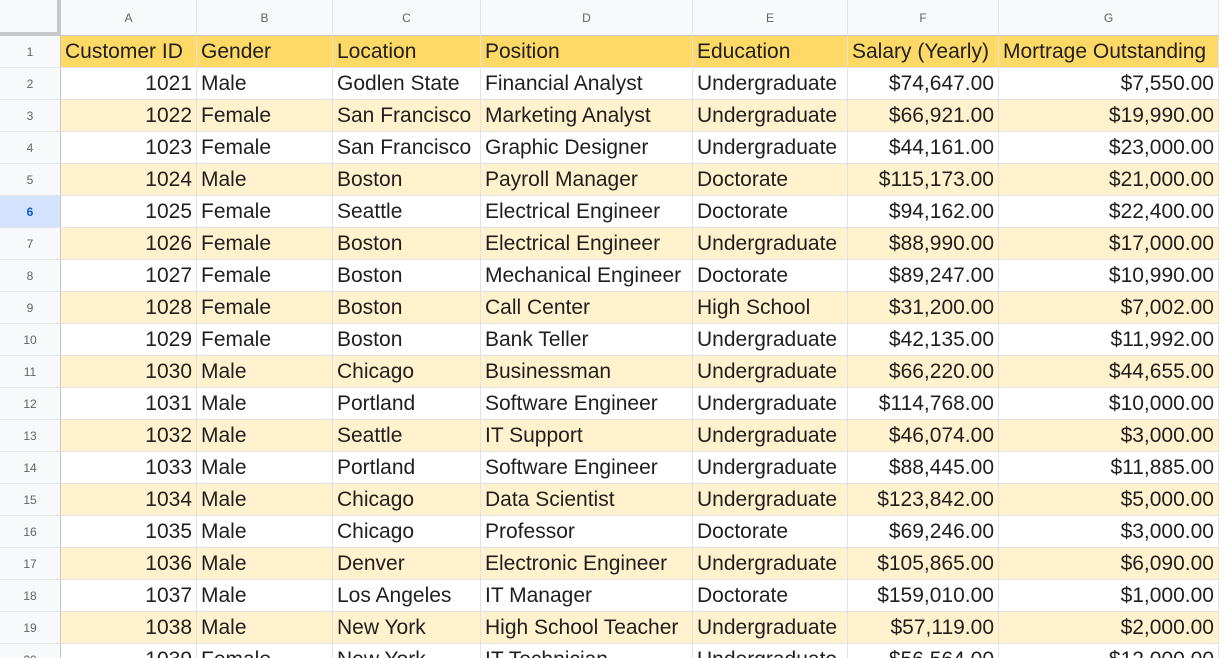 This screenshot has width=1225, height=658. What do you see at coordinates (587, 212) in the screenshot?
I see `table-cell: Electrical Engineer` at bounding box center [587, 212].